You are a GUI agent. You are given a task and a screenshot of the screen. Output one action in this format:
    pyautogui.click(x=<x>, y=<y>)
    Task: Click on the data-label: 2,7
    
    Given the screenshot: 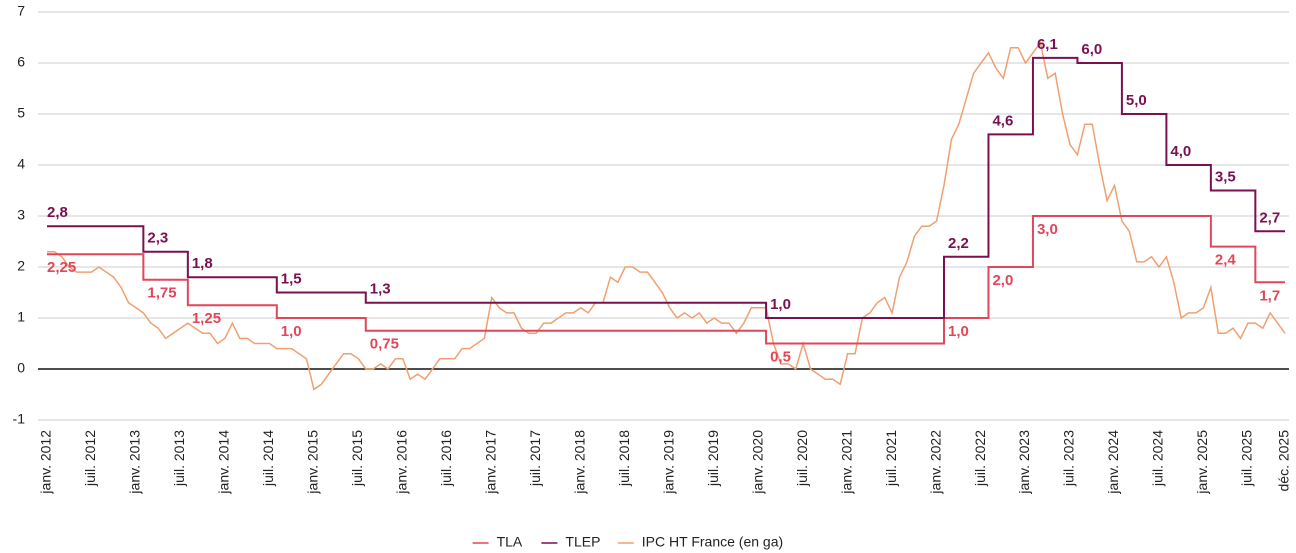 What is the action you would take?
    pyautogui.click(x=1269, y=217)
    